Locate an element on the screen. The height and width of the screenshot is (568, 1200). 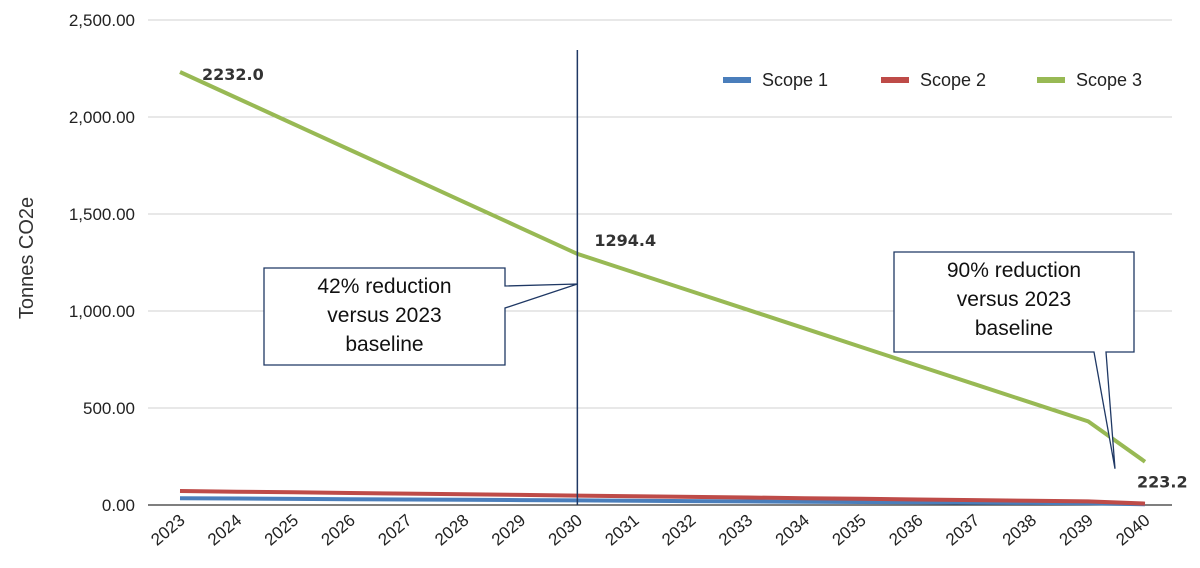
x-tick-label: 2032 is located at coordinates (678, 530).